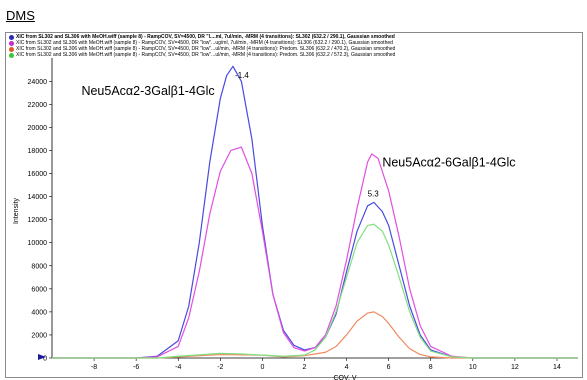 This screenshot has width=587, height=380. I want to click on peak-annotation: Neu5Acα2-3Galβ1-4Glc, so click(147, 91).